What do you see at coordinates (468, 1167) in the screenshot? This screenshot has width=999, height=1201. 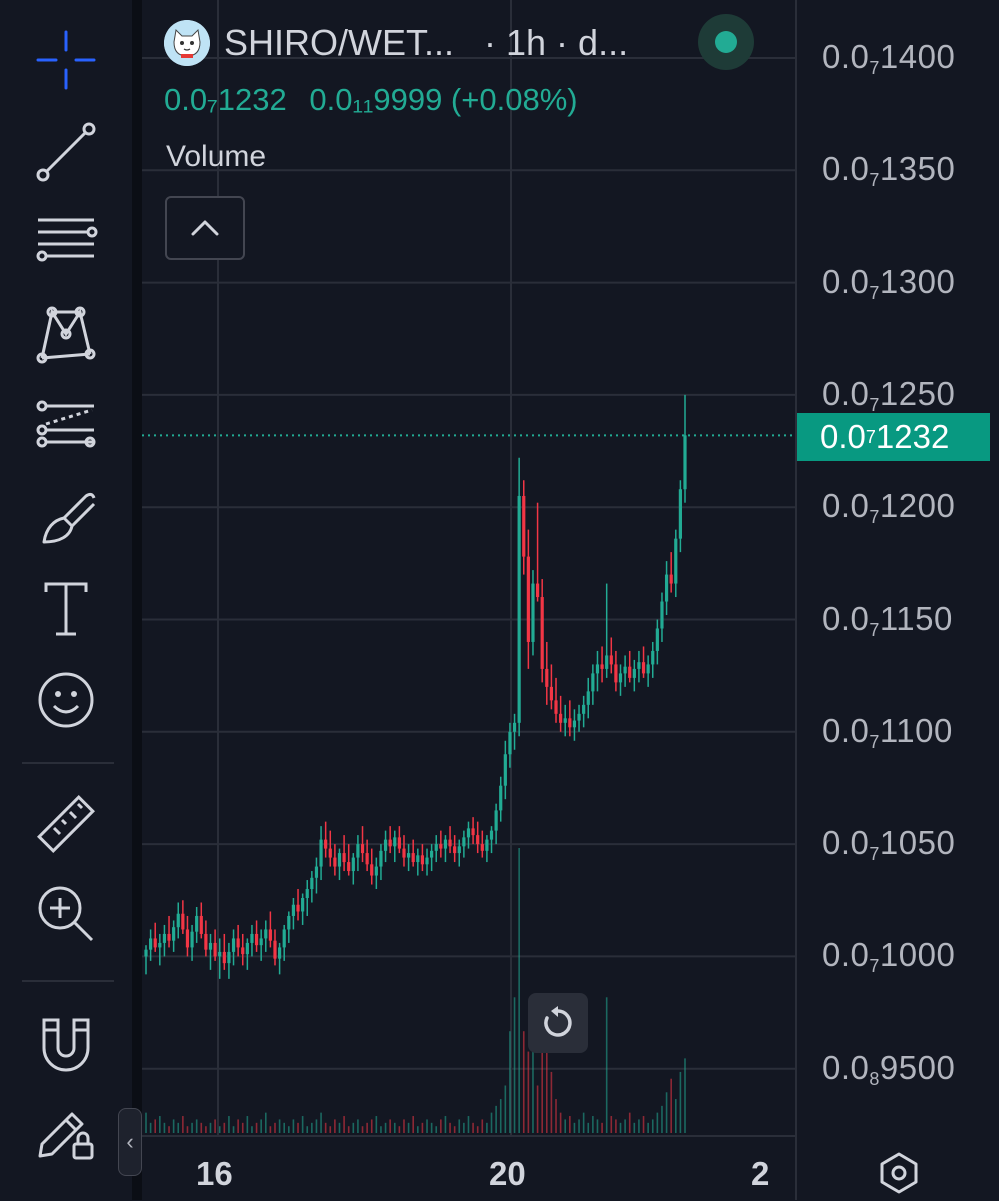 I see `time-axis: 16 20 2` at bounding box center [468, 1167].